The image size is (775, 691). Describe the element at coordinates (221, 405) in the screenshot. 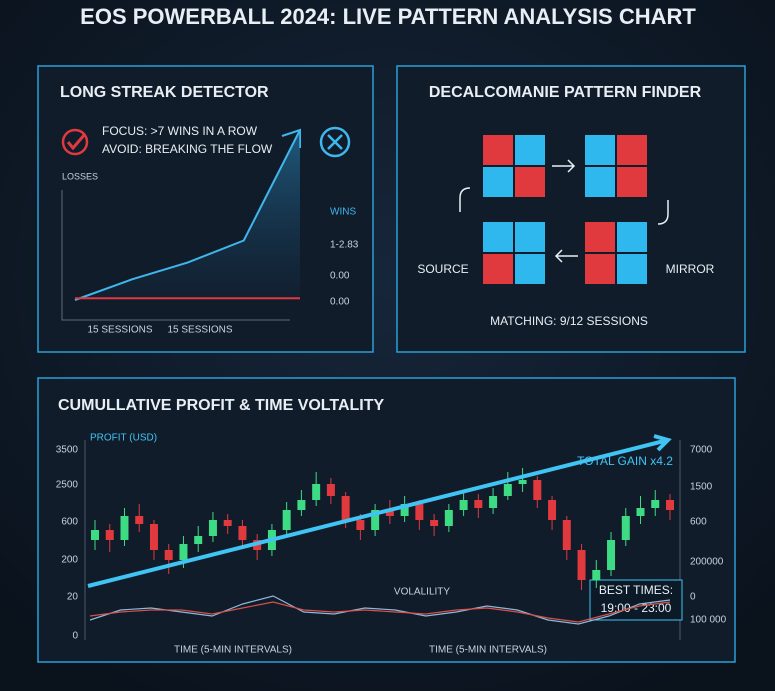

I see `panel-title: CUMULLATIVE PROFIT & TIME VOLTALITY` at that location.